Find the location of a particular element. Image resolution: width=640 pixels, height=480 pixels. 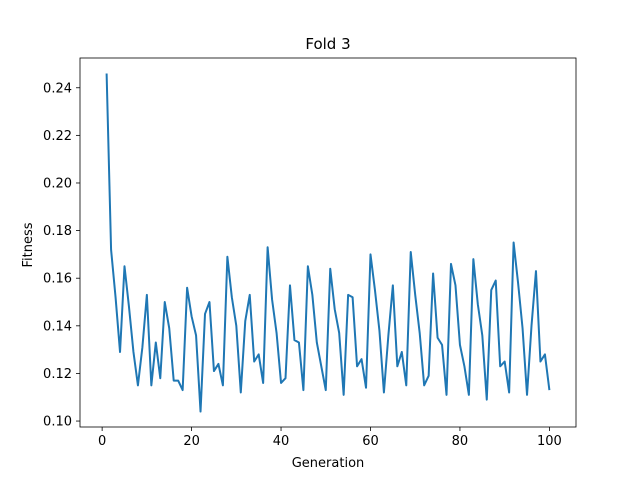

y-tick-label: 0.20 is located at coordinates (57, 183).